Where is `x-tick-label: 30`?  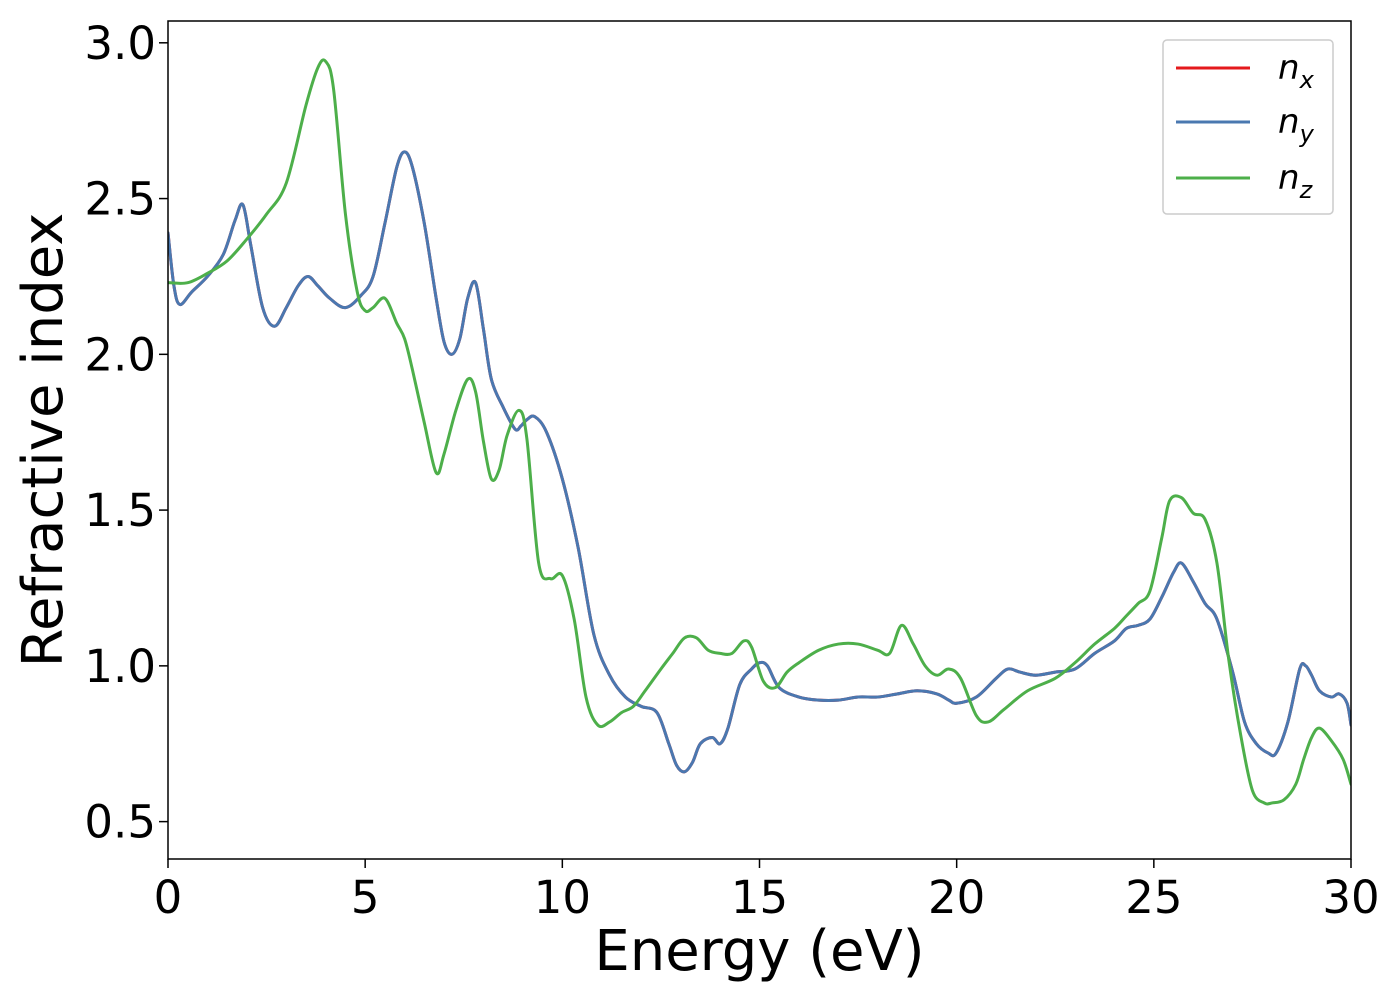 x-tick-label: 30 is located at coordinates (1350, 897).